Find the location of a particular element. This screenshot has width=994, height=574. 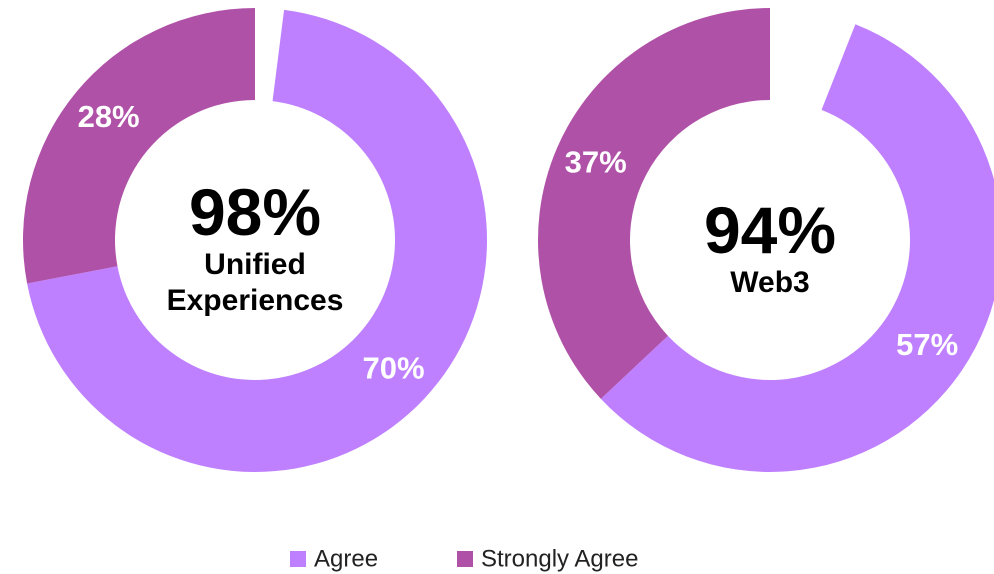

center-text: Unified Experiences is located at coordinates (255, 282).